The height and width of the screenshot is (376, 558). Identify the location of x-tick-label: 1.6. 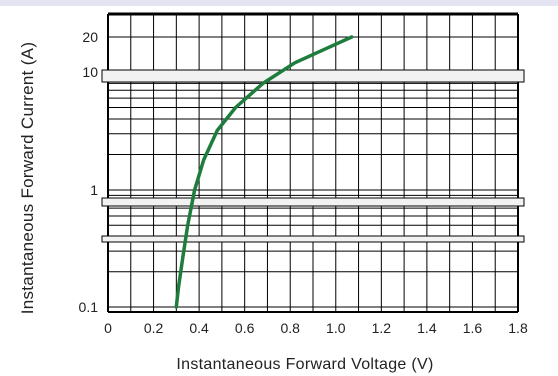
(473, 328).